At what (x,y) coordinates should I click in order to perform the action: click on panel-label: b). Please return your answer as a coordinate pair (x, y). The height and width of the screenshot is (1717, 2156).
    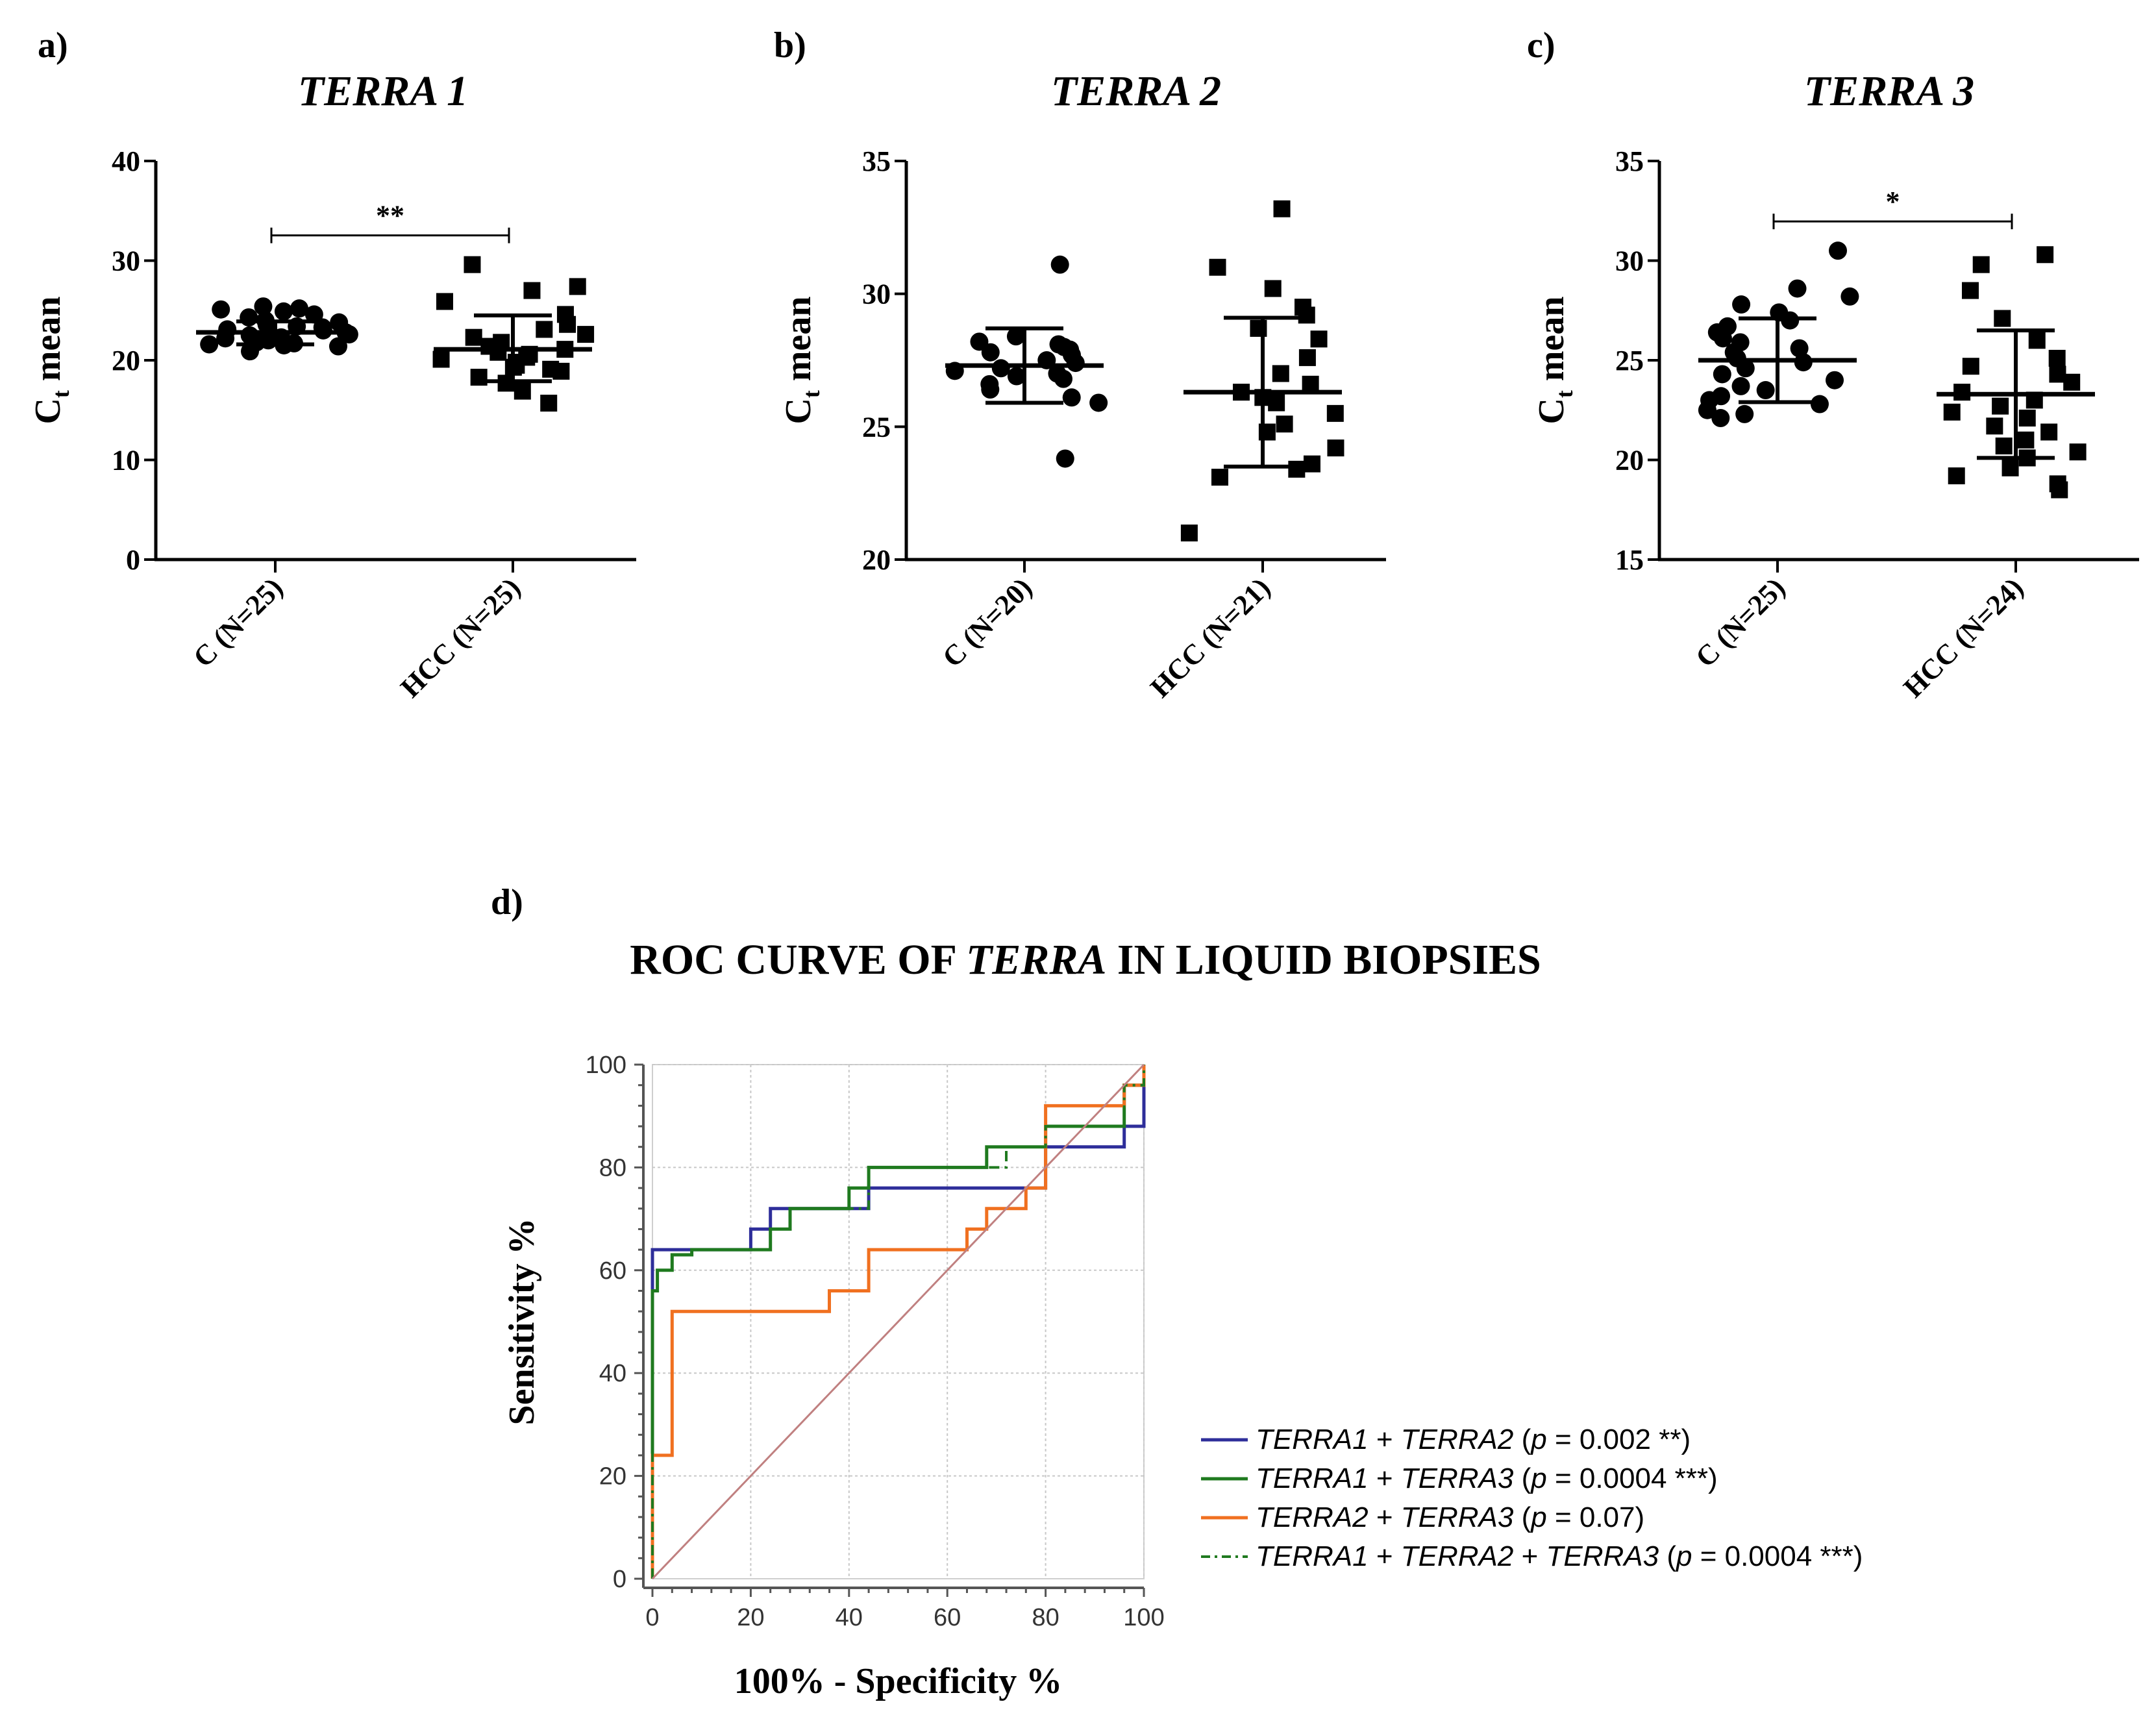
    Looking at the image, I should click on (790, 45).